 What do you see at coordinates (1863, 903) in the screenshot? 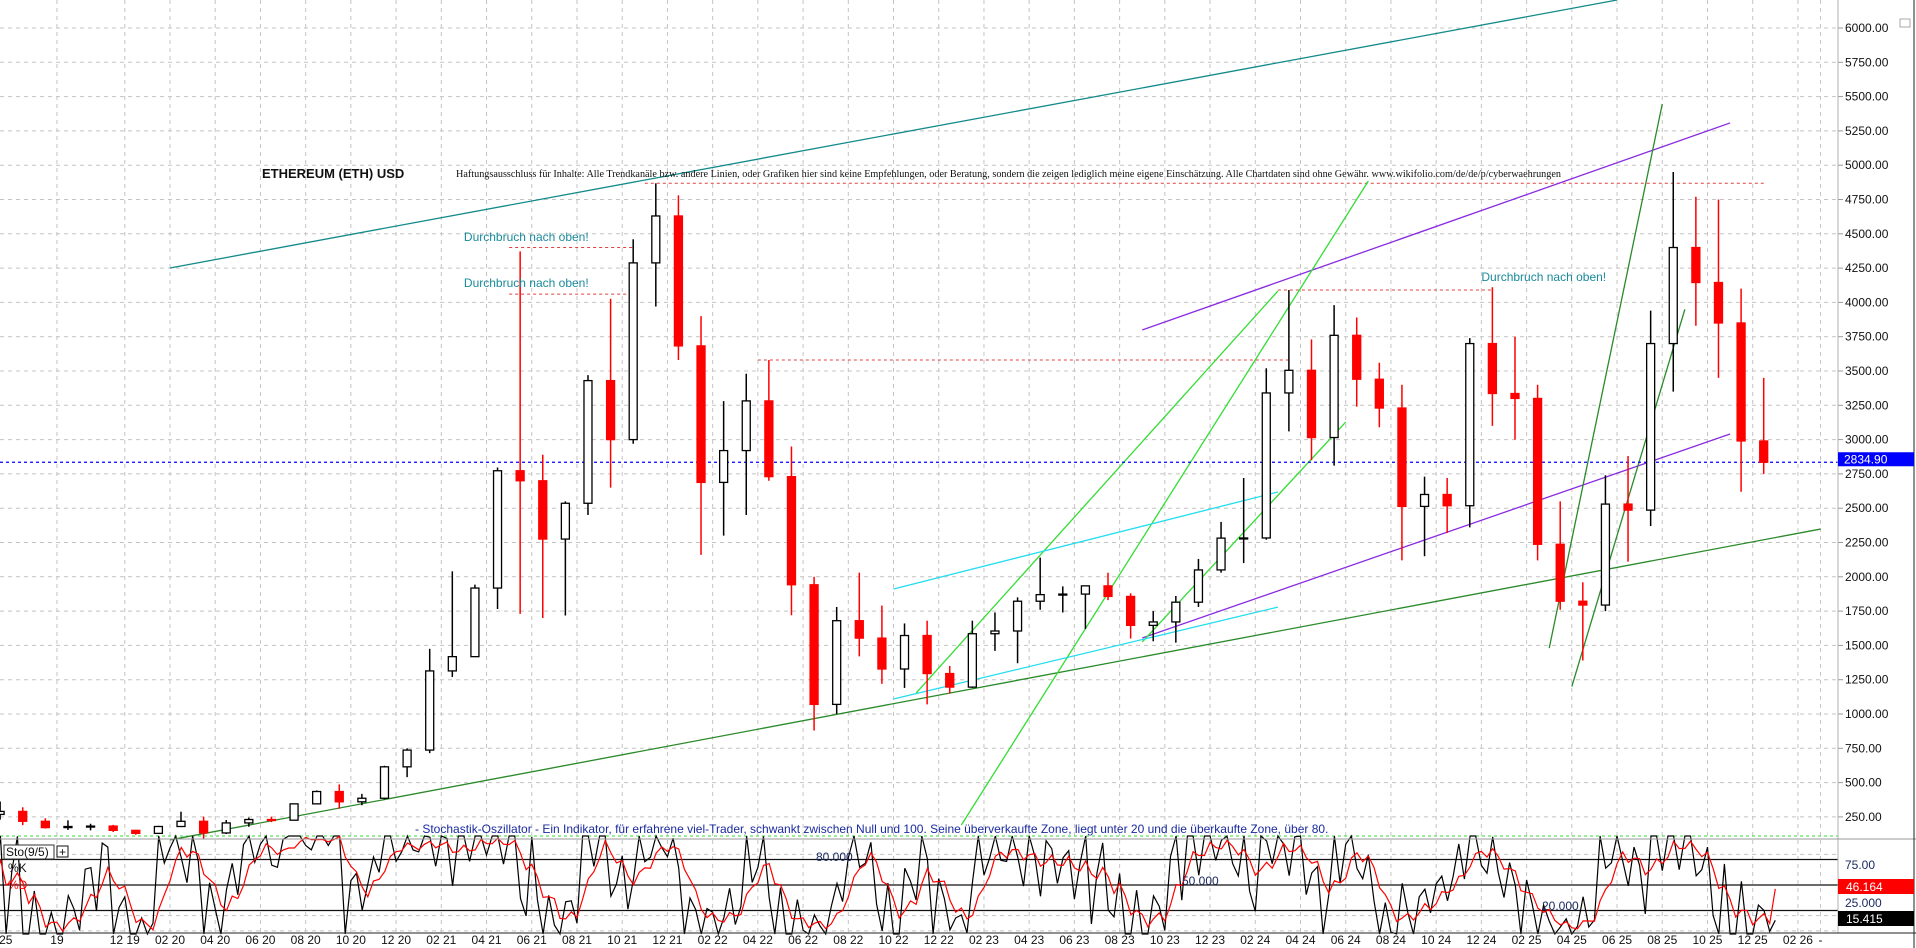
I see `stochastic-axis-tick: 25.000` at bounding box center [1863, 903].